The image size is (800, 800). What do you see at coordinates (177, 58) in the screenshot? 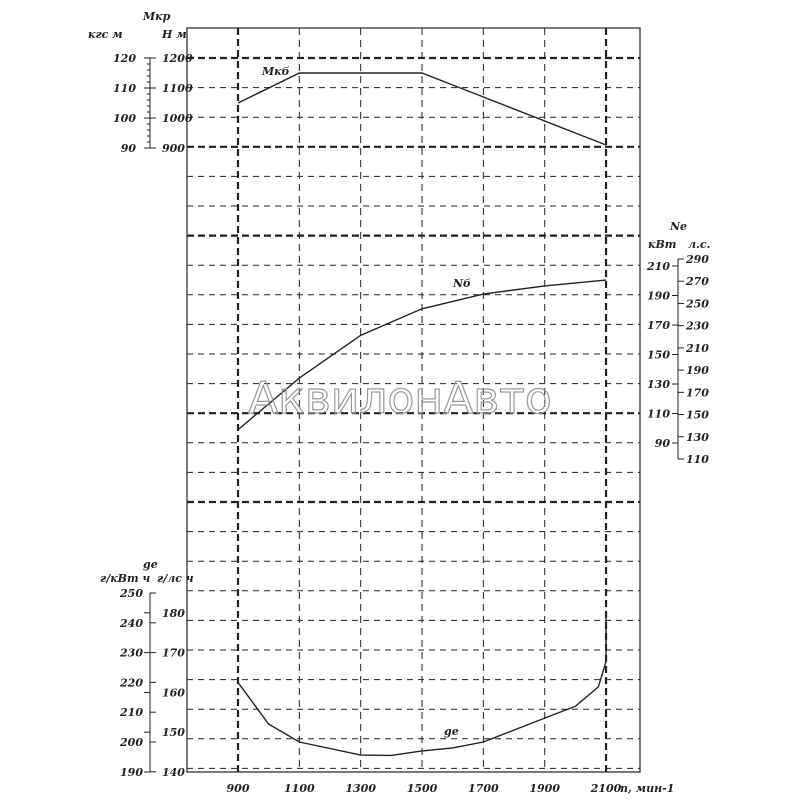
I see `torque-nm-tick-label: 1200` at bounding box center [177, 58].